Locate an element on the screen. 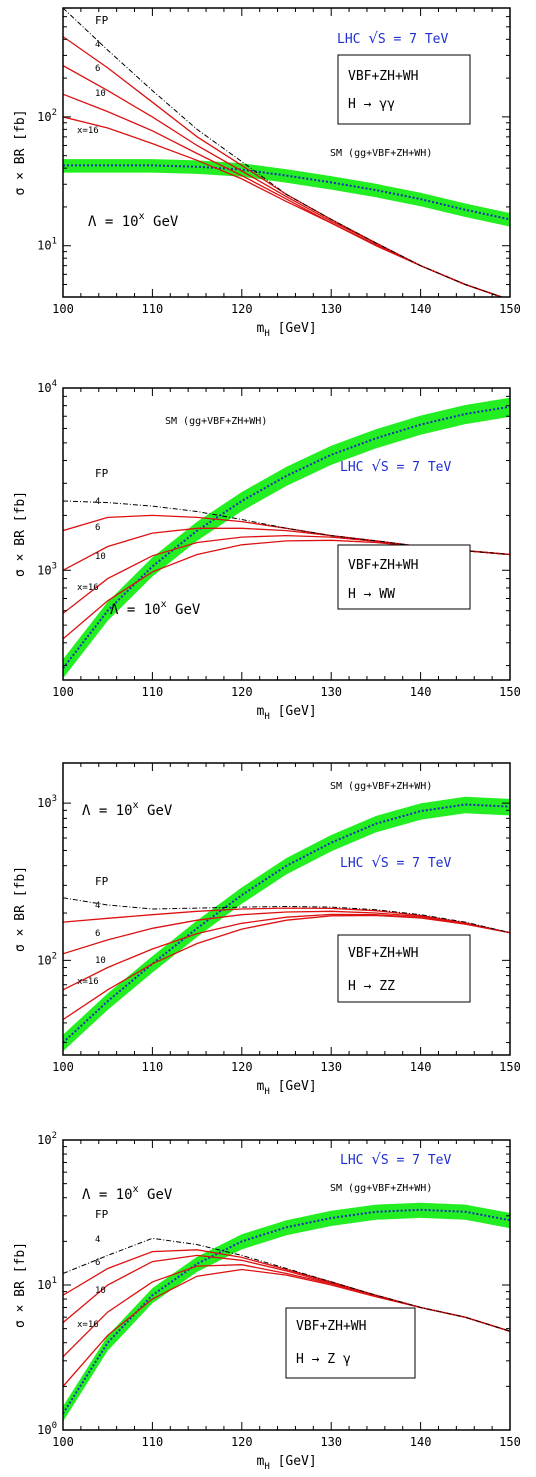  process-box-line2: H → ZZ is located at coordinates (371, 986).